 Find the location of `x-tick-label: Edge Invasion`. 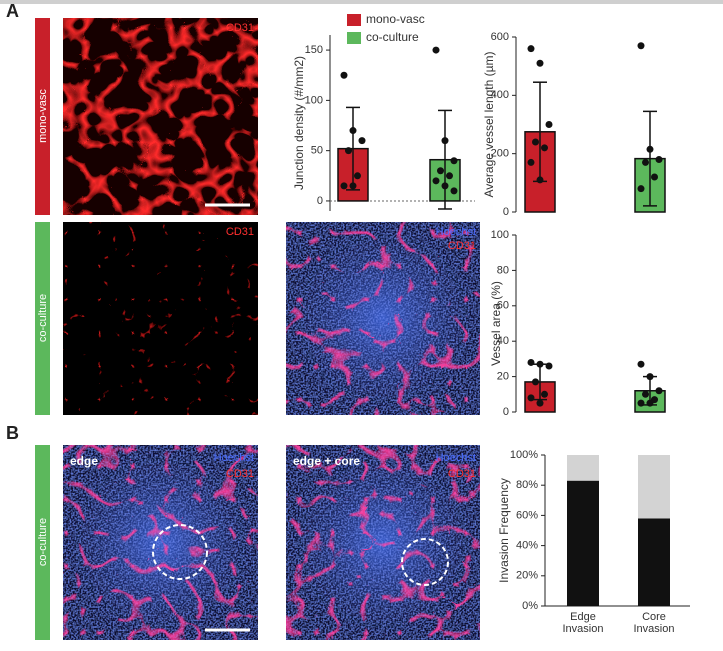

x-tick-label: Edge Invasion is located at coordinates (583, 623).